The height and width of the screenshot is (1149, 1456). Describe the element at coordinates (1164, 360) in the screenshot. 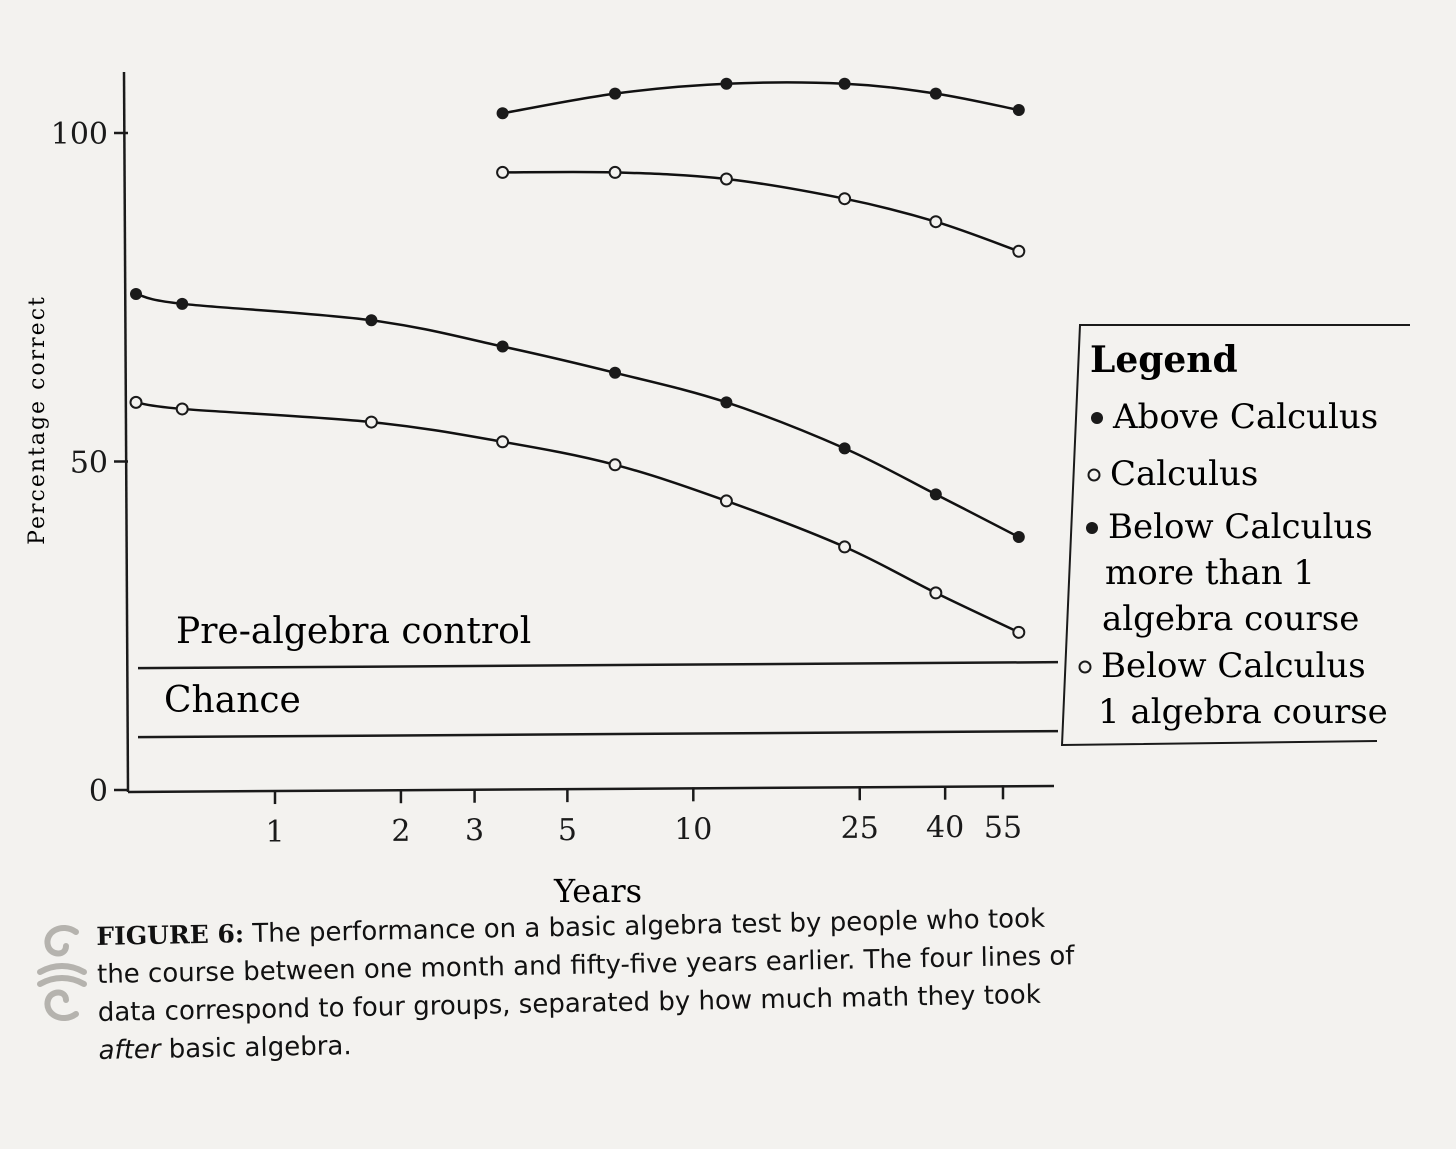

I see `legend-title: Legend` at that location.